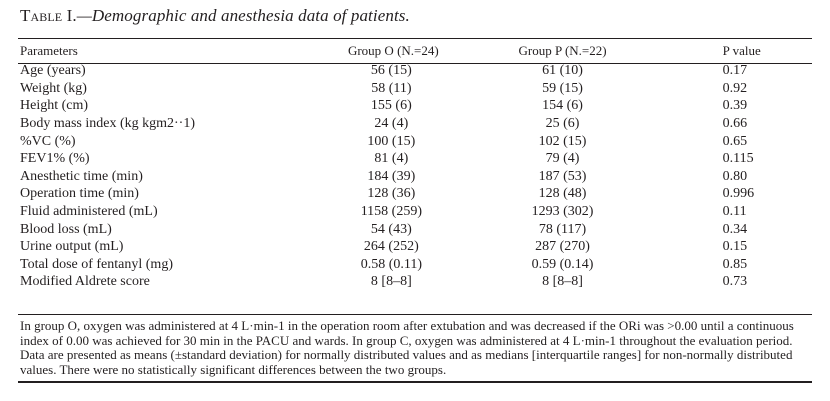 The height and width of the screenshot is (401, 830). What do you see at coordinates (391, 88) in the screenshot?
I see `row-group-o: 58 (11)` at bounding box center [391, 88].